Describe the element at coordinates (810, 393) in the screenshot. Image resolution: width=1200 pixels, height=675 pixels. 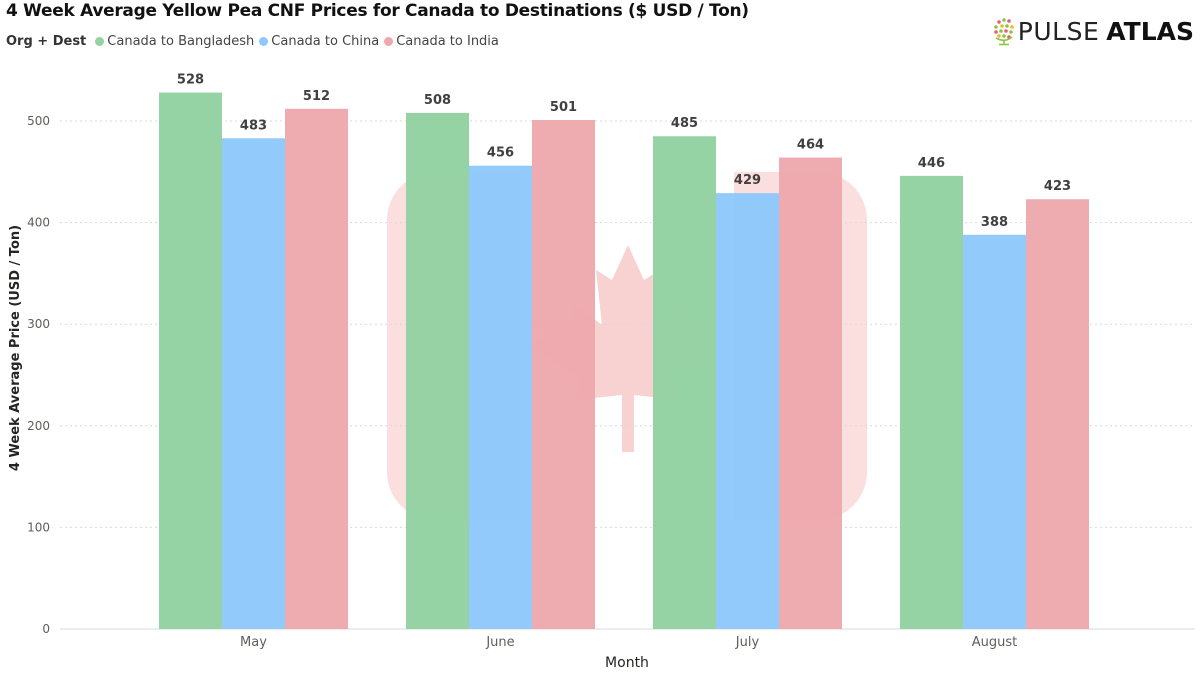
I see `bar-india-july` at that location.